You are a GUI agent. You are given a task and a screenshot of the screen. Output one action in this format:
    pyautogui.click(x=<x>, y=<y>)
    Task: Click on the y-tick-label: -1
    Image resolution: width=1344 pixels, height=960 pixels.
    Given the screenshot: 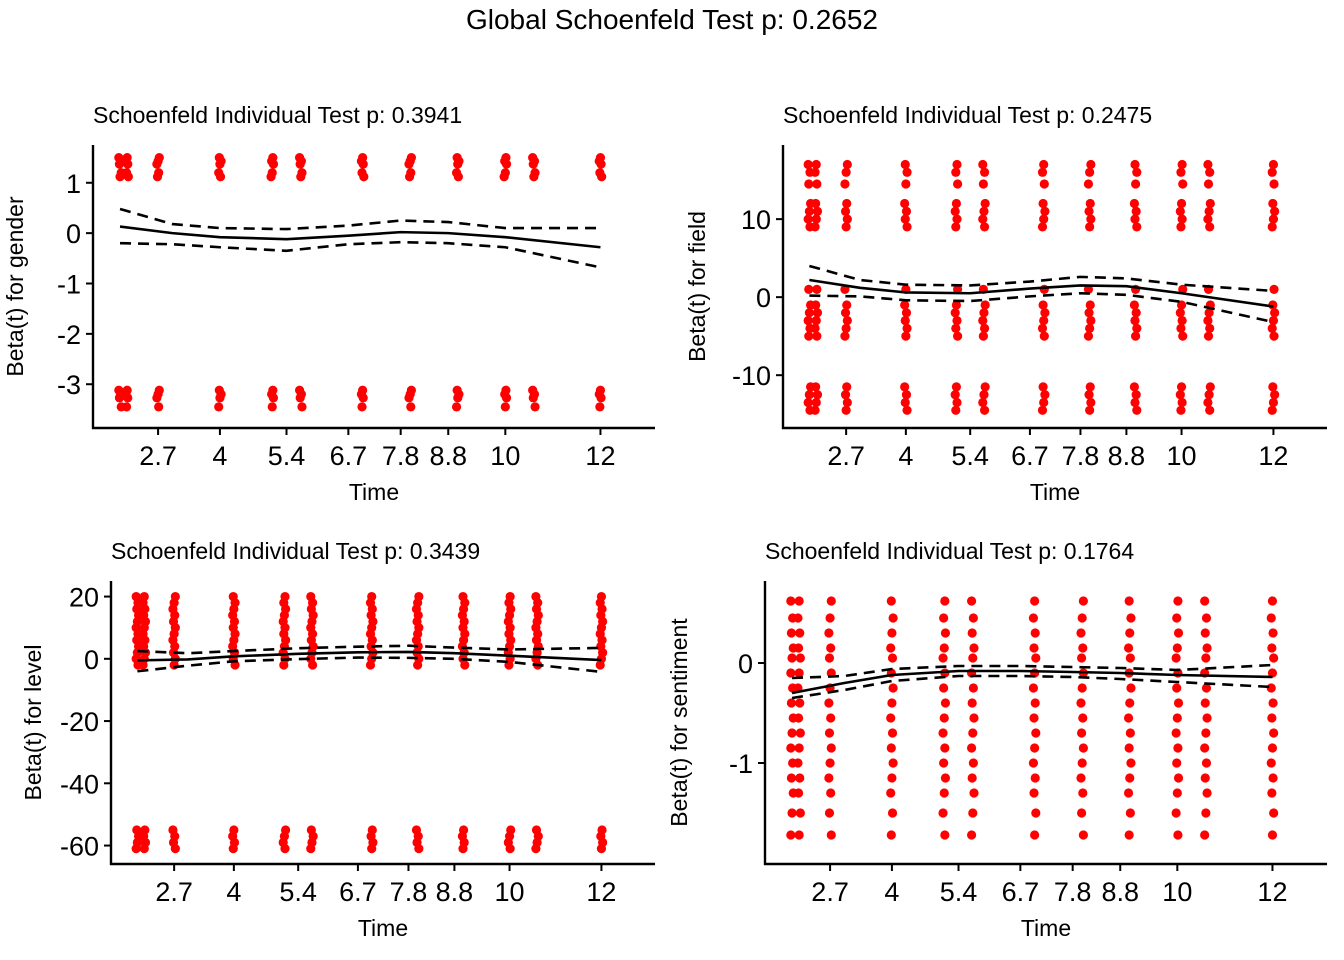 What is the action you would take?
    pyautogui.click(x=69, y=285)
    